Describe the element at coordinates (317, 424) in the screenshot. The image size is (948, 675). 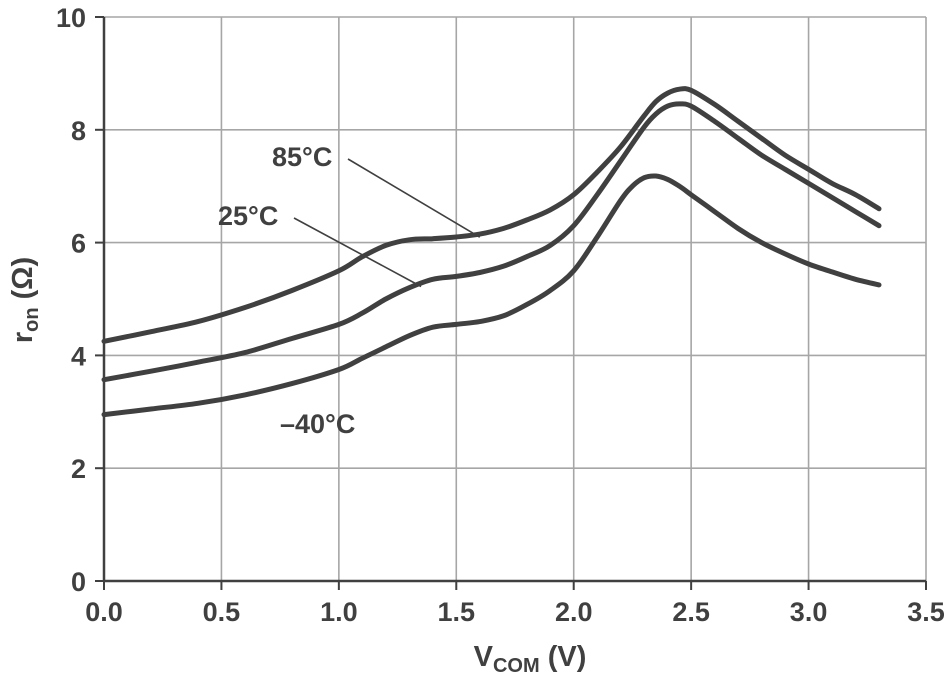
I see `callout-minus40c: –40°C` at that location.